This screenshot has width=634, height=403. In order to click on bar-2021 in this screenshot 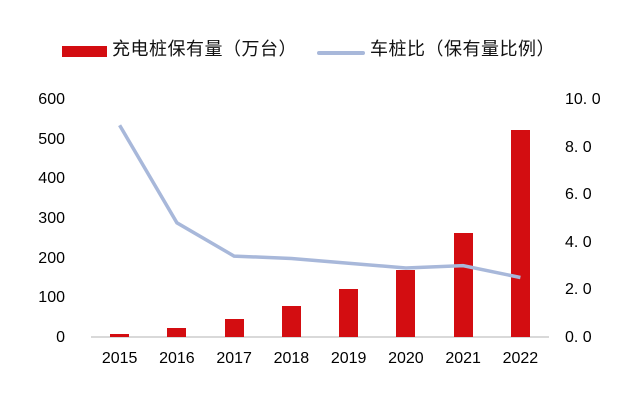, I will do `click(463, 285)`.